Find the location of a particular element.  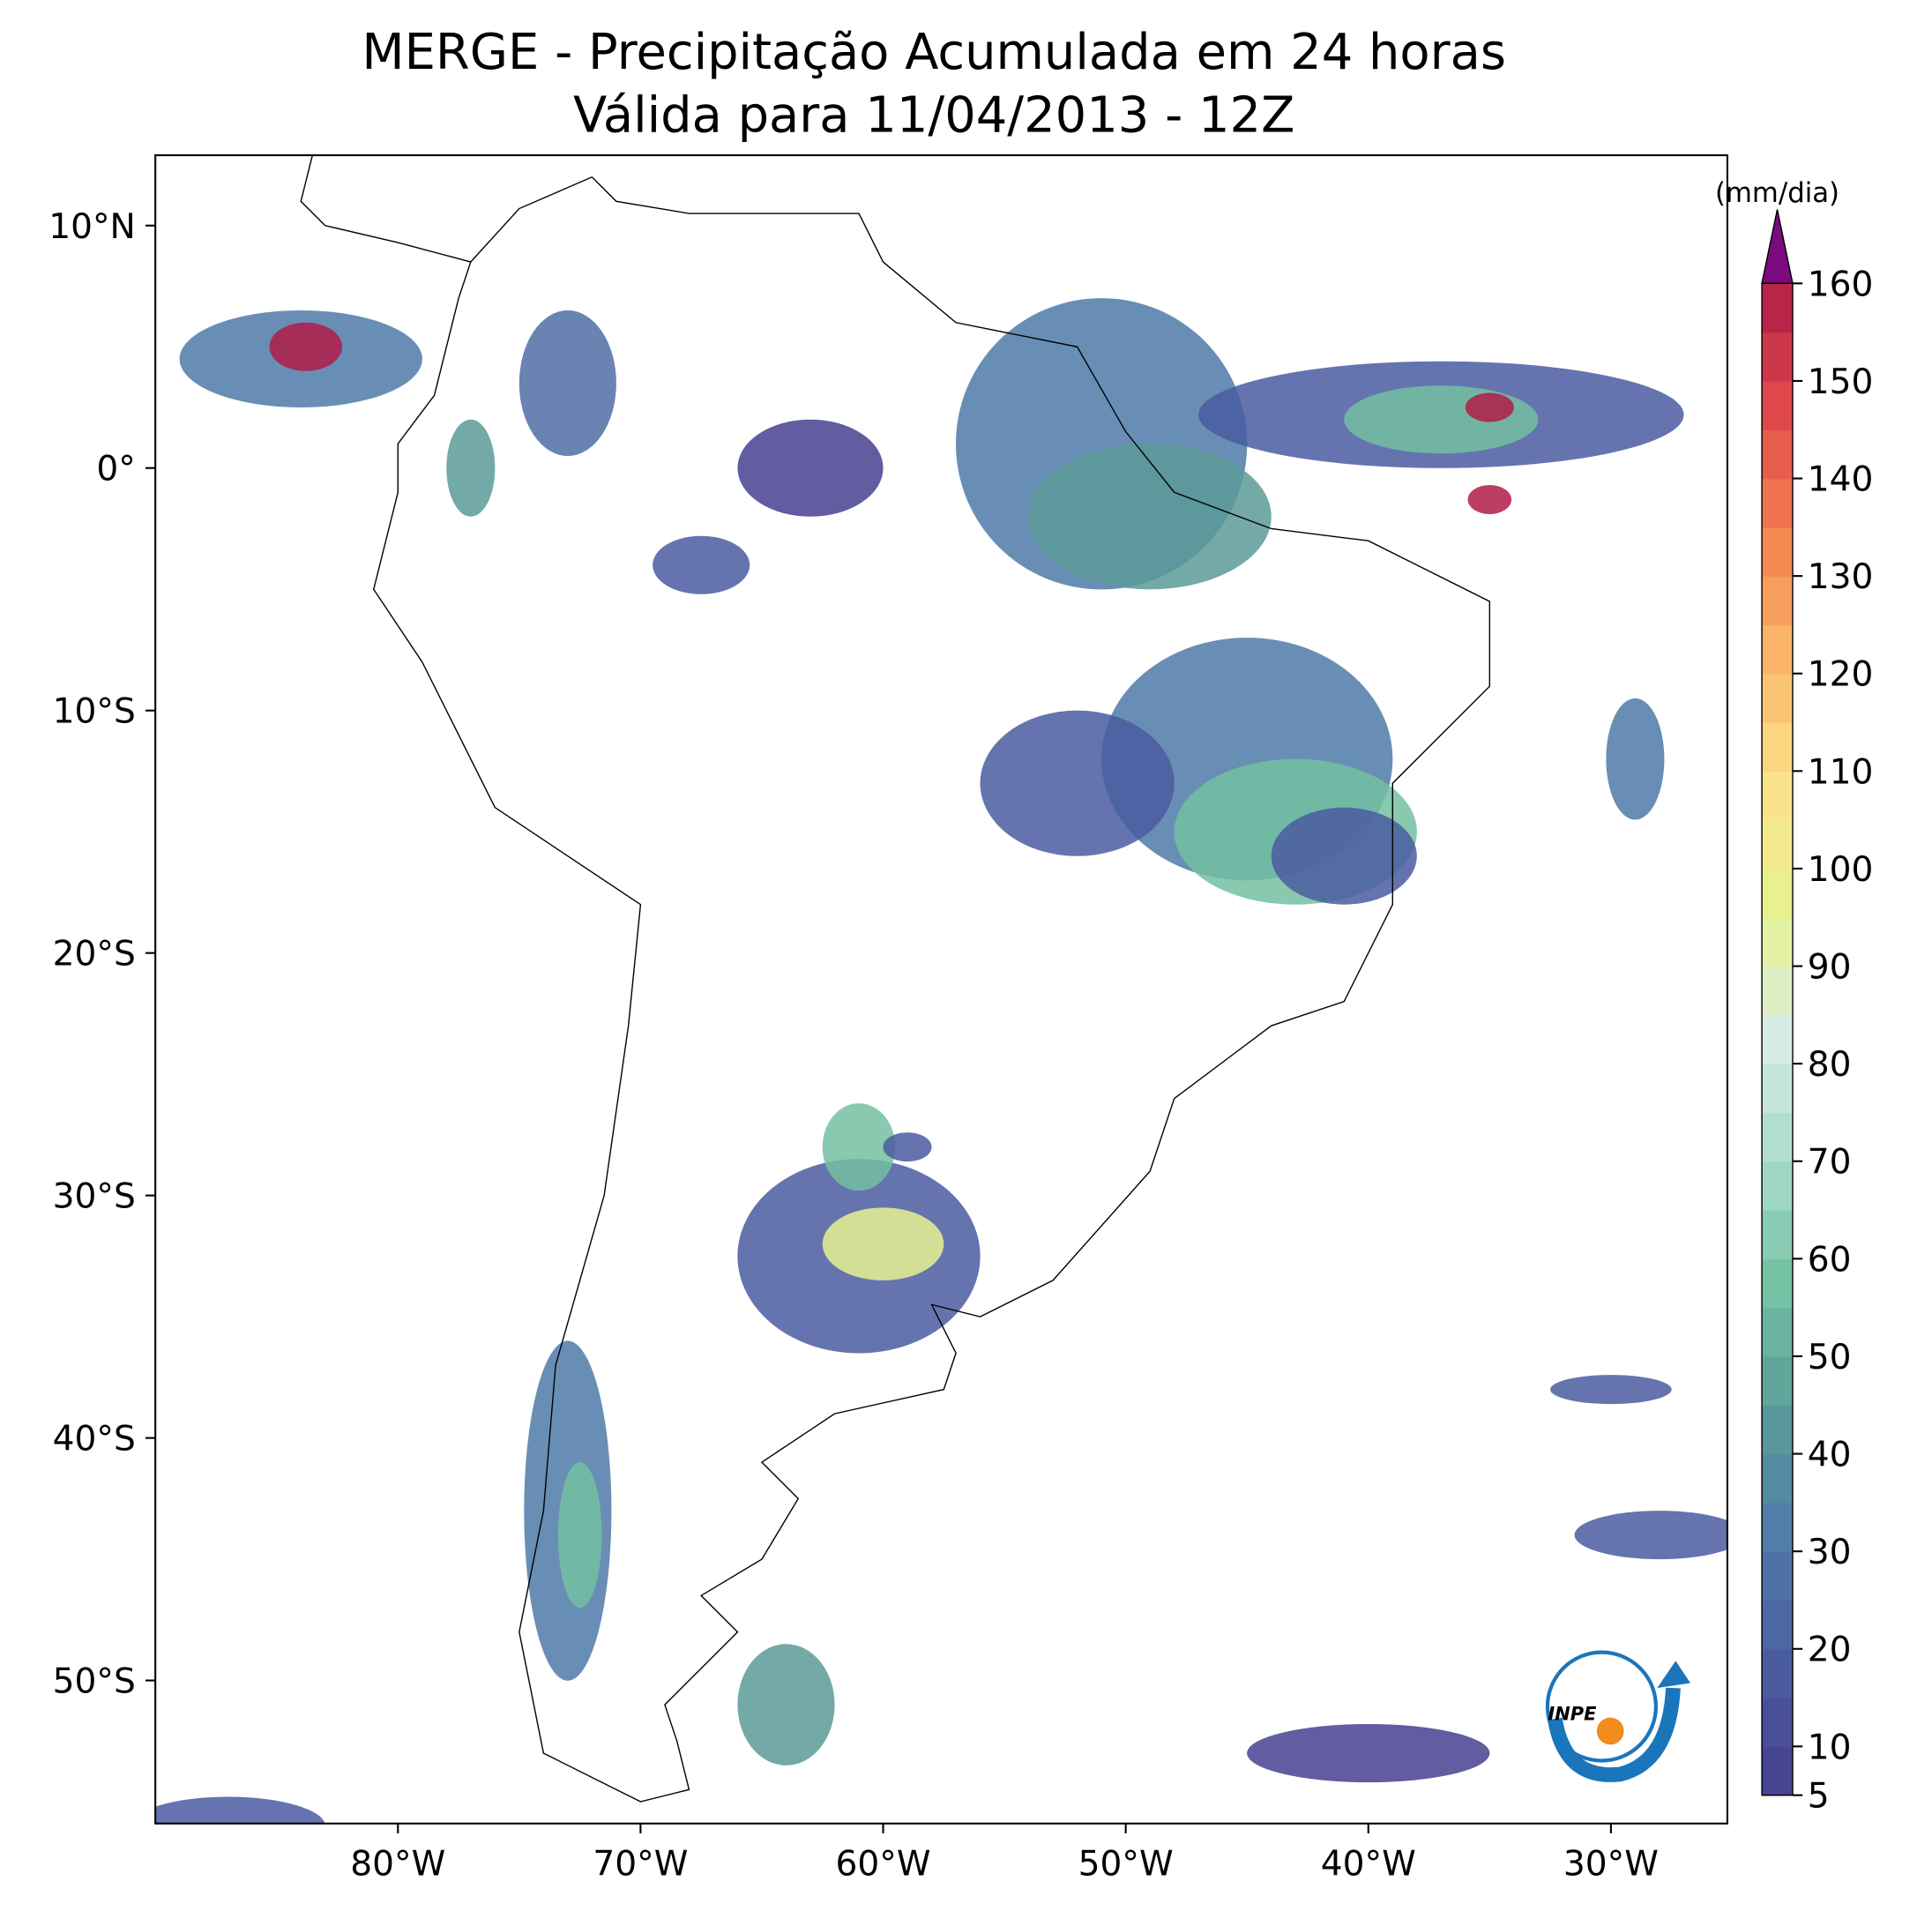

lat-tick-label: 0° is located at coordinates (115, 470).